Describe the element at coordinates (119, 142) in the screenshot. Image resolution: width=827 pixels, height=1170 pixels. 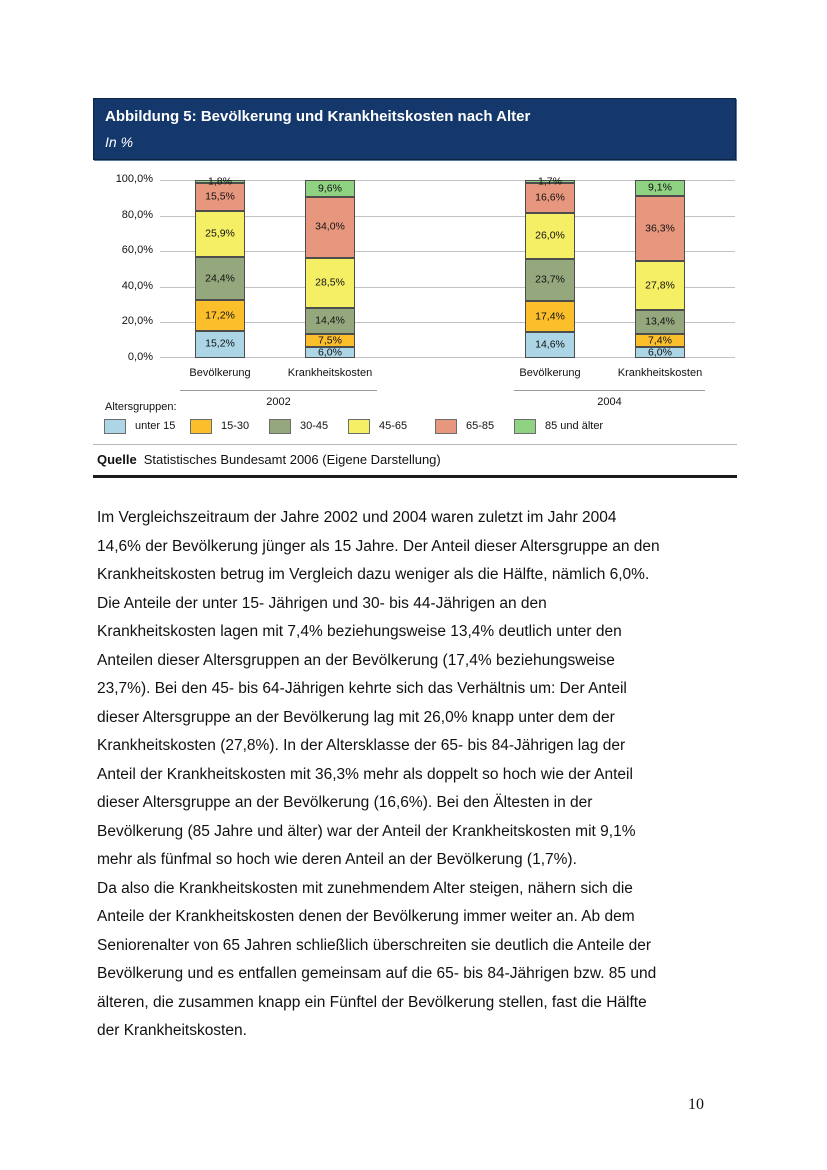
I see `figure-subtitle: In %` at that location.